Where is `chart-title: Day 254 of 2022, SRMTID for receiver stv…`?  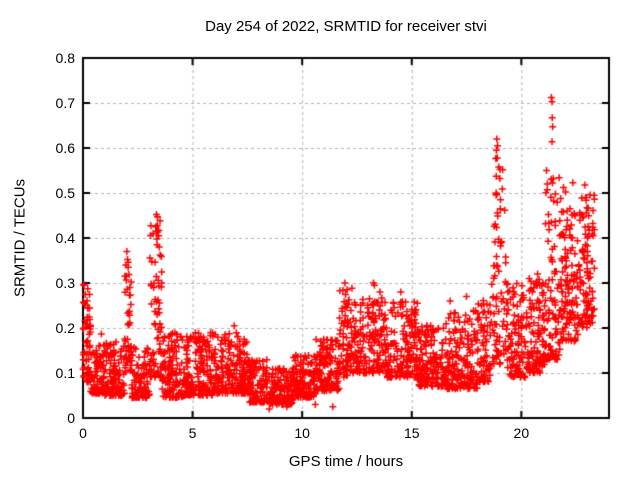
chart-title: Day 254 of 2022, SRMTID for receiver stv… is located at coordinates (346, 26).